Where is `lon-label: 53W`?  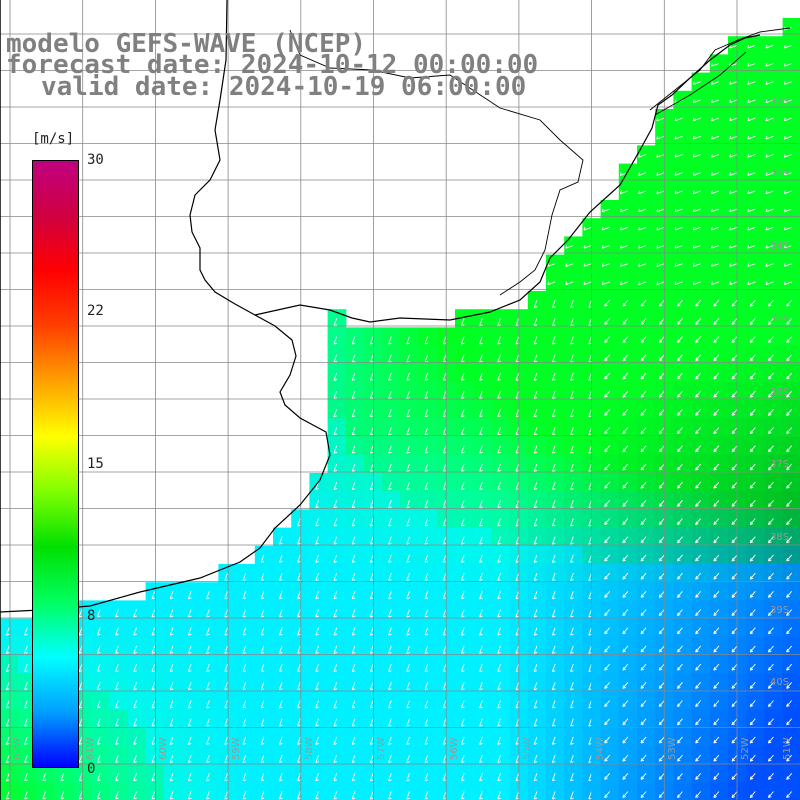 lon-label: 53W is located at coordinates (672, 748).